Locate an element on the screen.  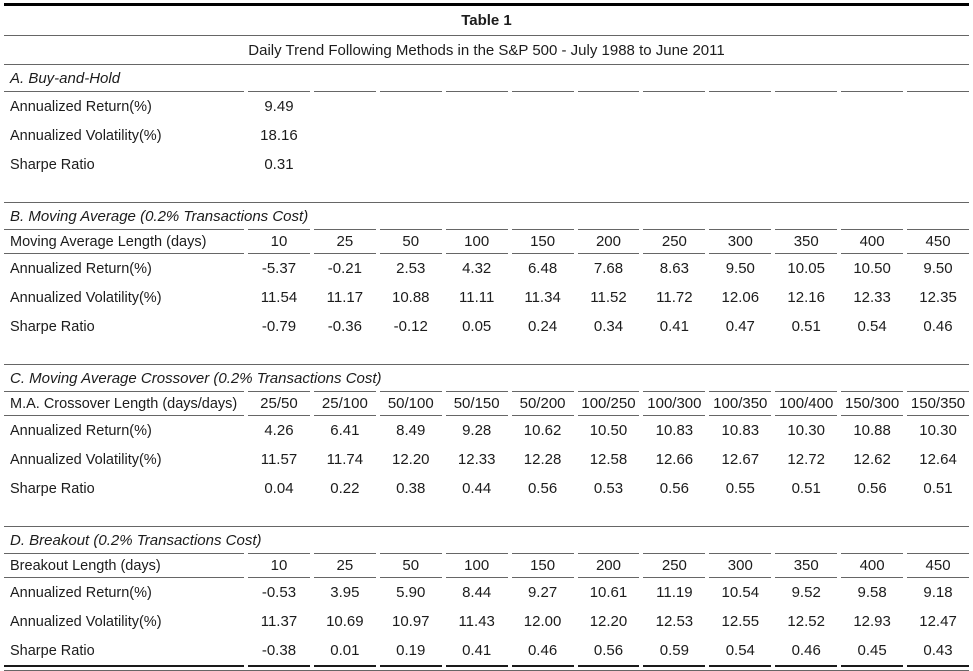
value-cell: 4.32 is located at coordinates (476, 268).